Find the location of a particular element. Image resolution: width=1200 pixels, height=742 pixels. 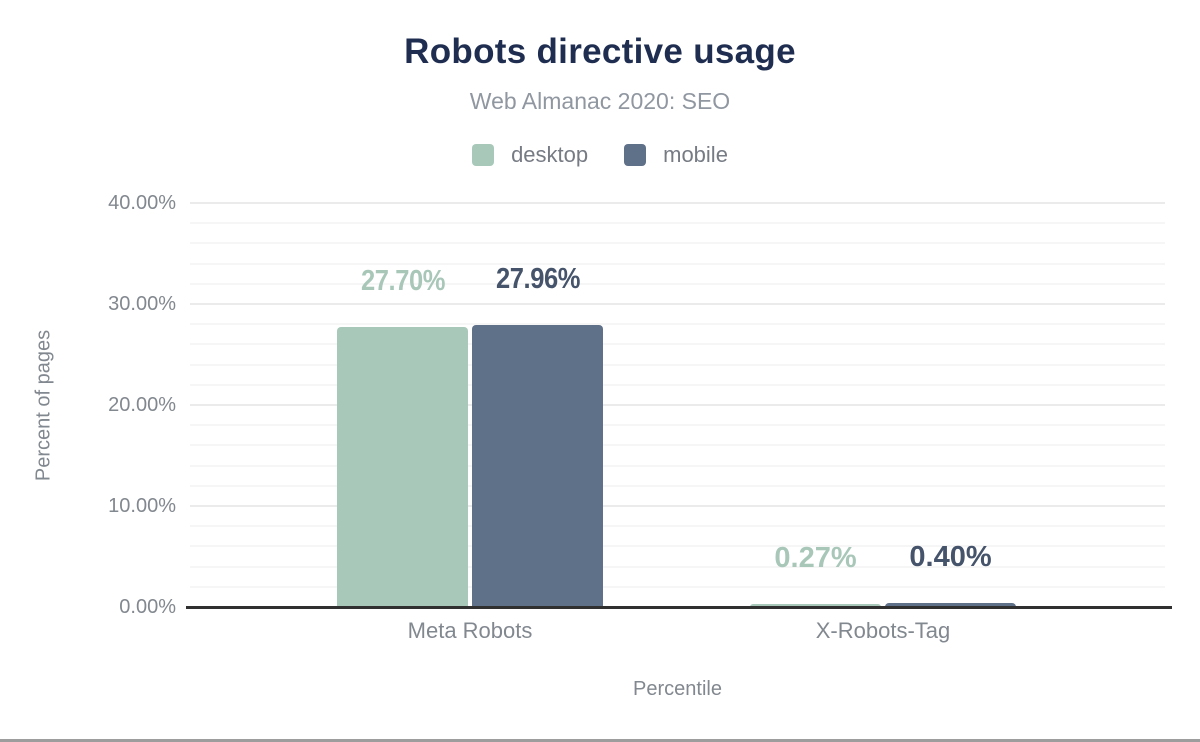

x-category-label: X-Robots-Tag is located at coordinates (883, 630).